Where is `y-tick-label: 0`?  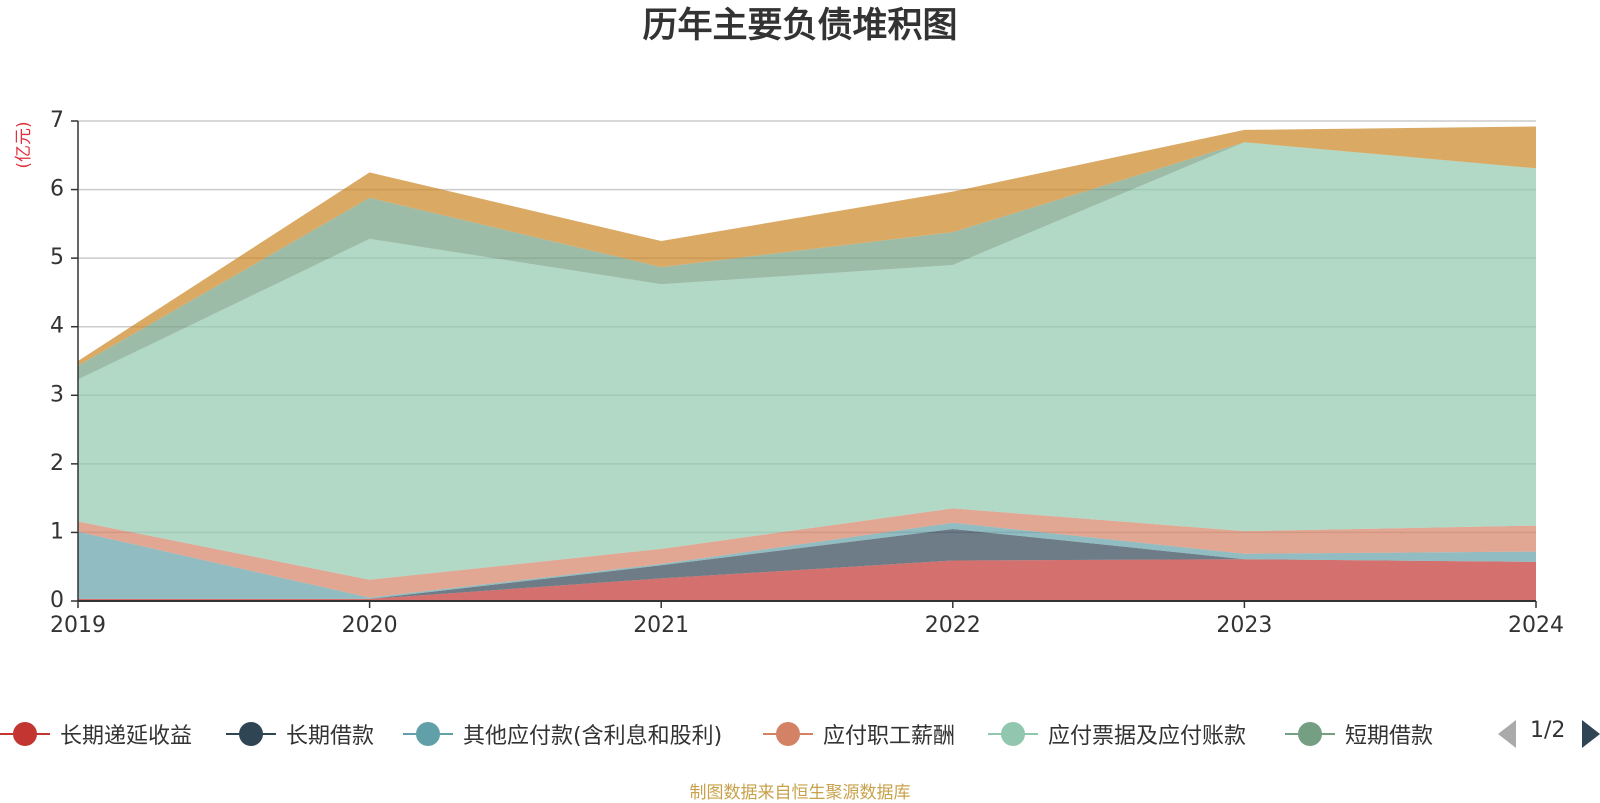 y-tick-label: 0 is located at coordinates (57, 600).